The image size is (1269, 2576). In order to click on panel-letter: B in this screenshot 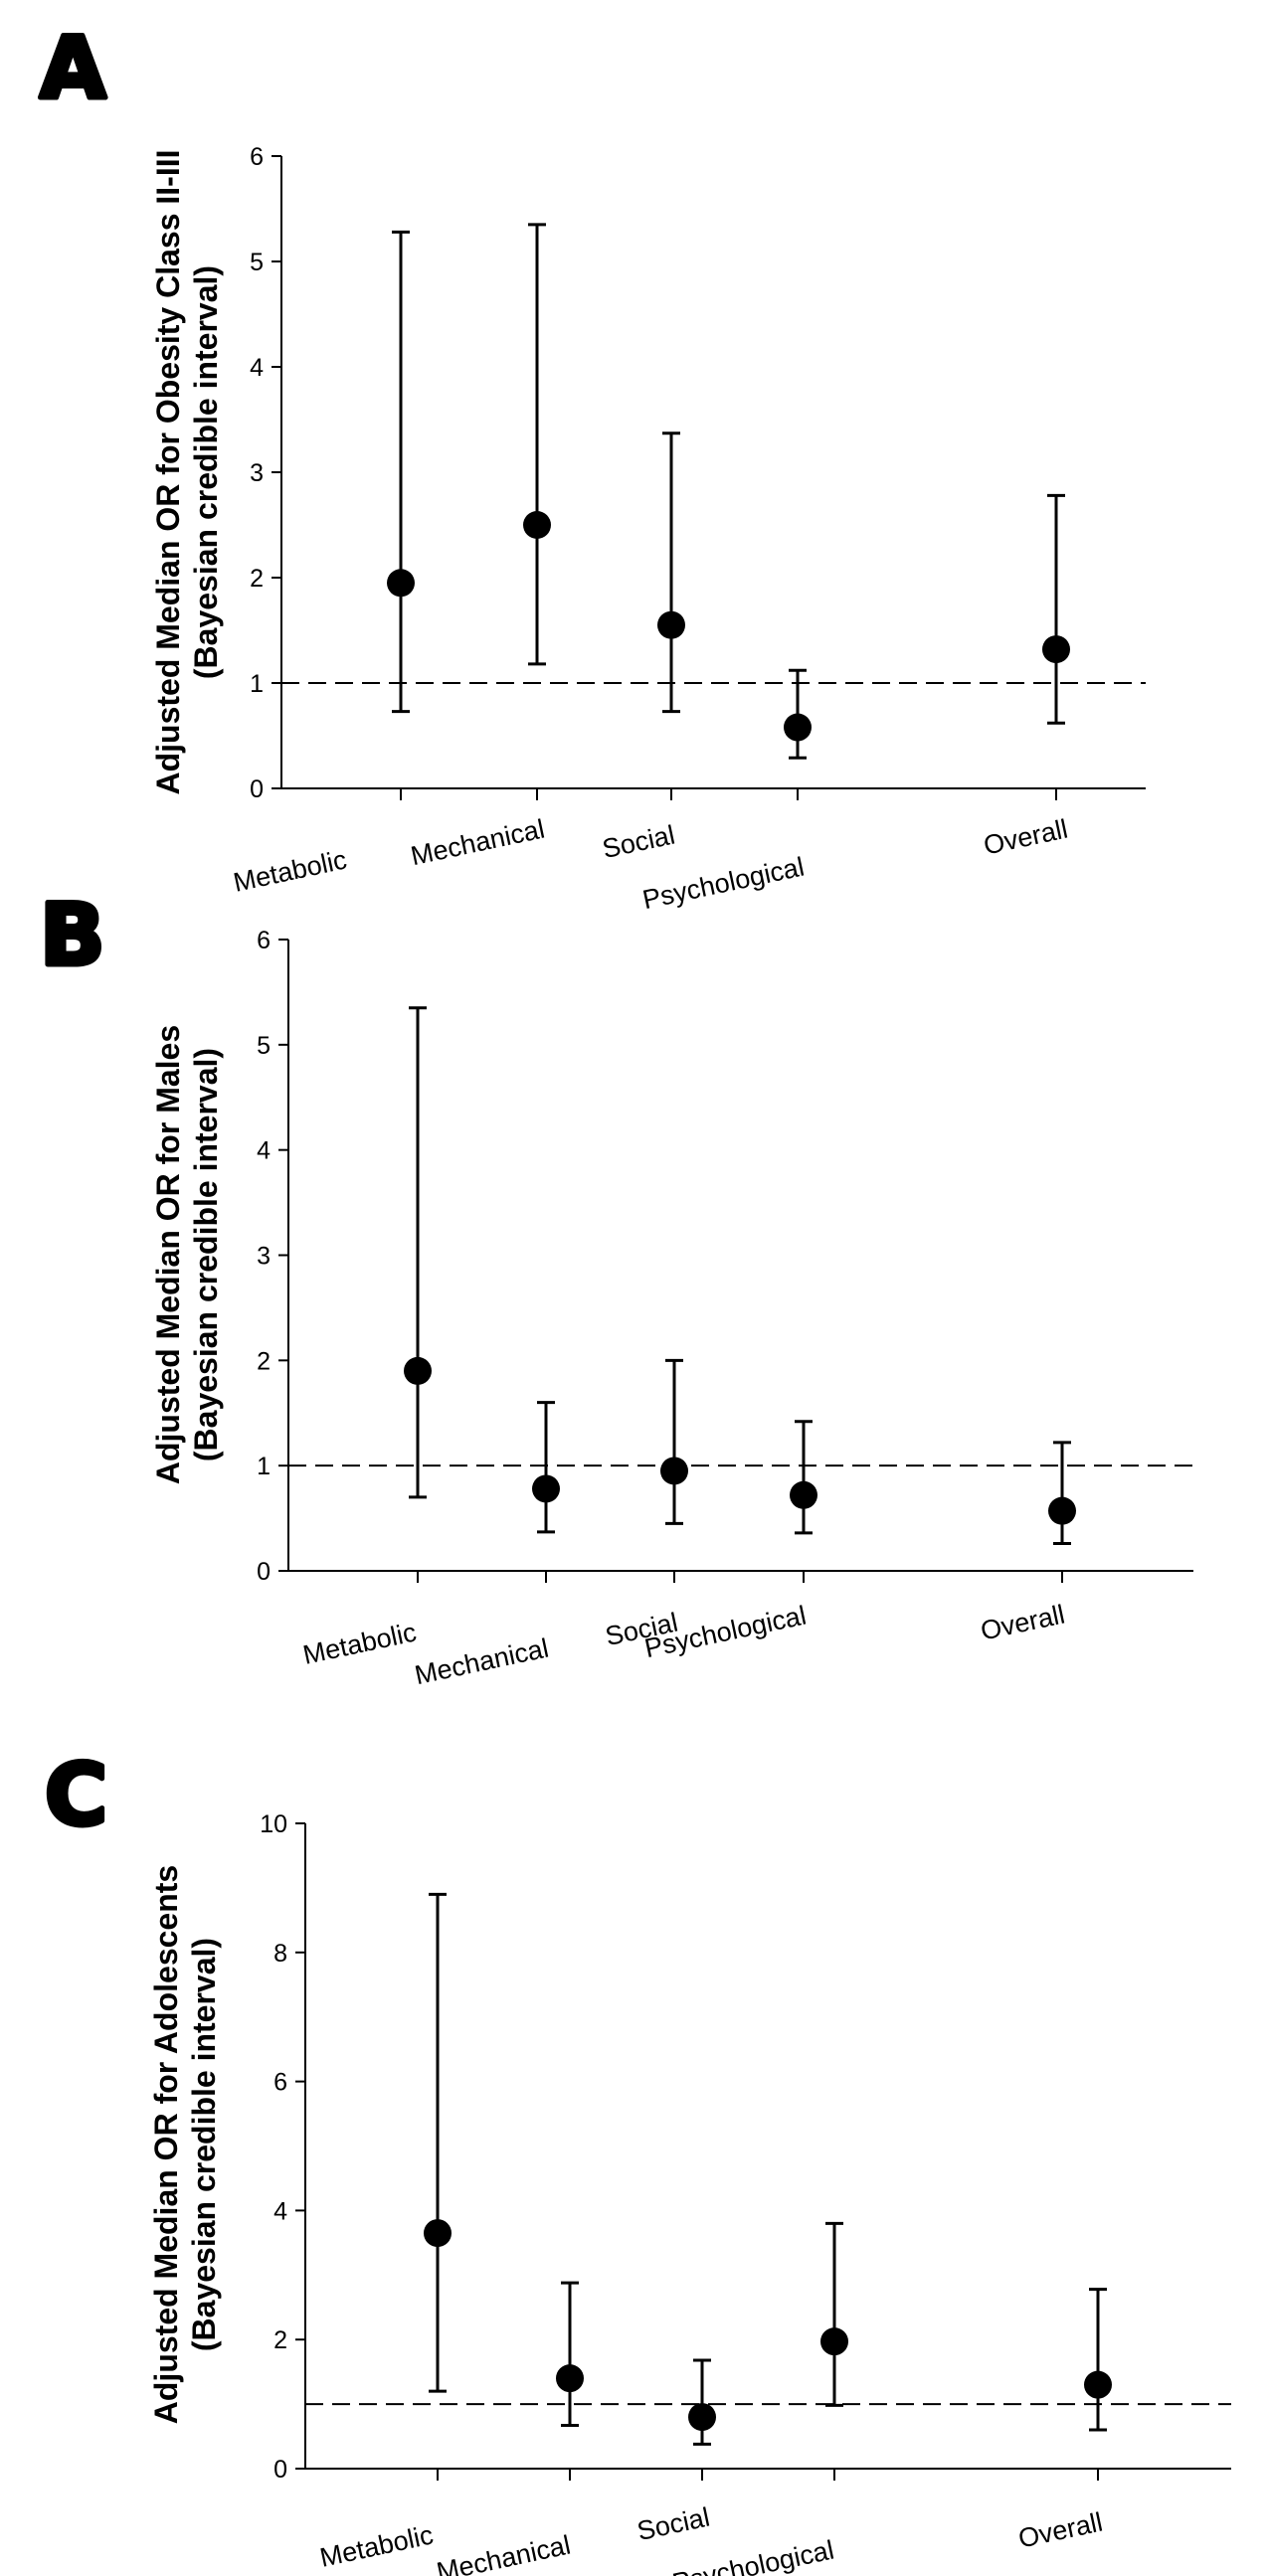, I will do `click(72, 935)`.